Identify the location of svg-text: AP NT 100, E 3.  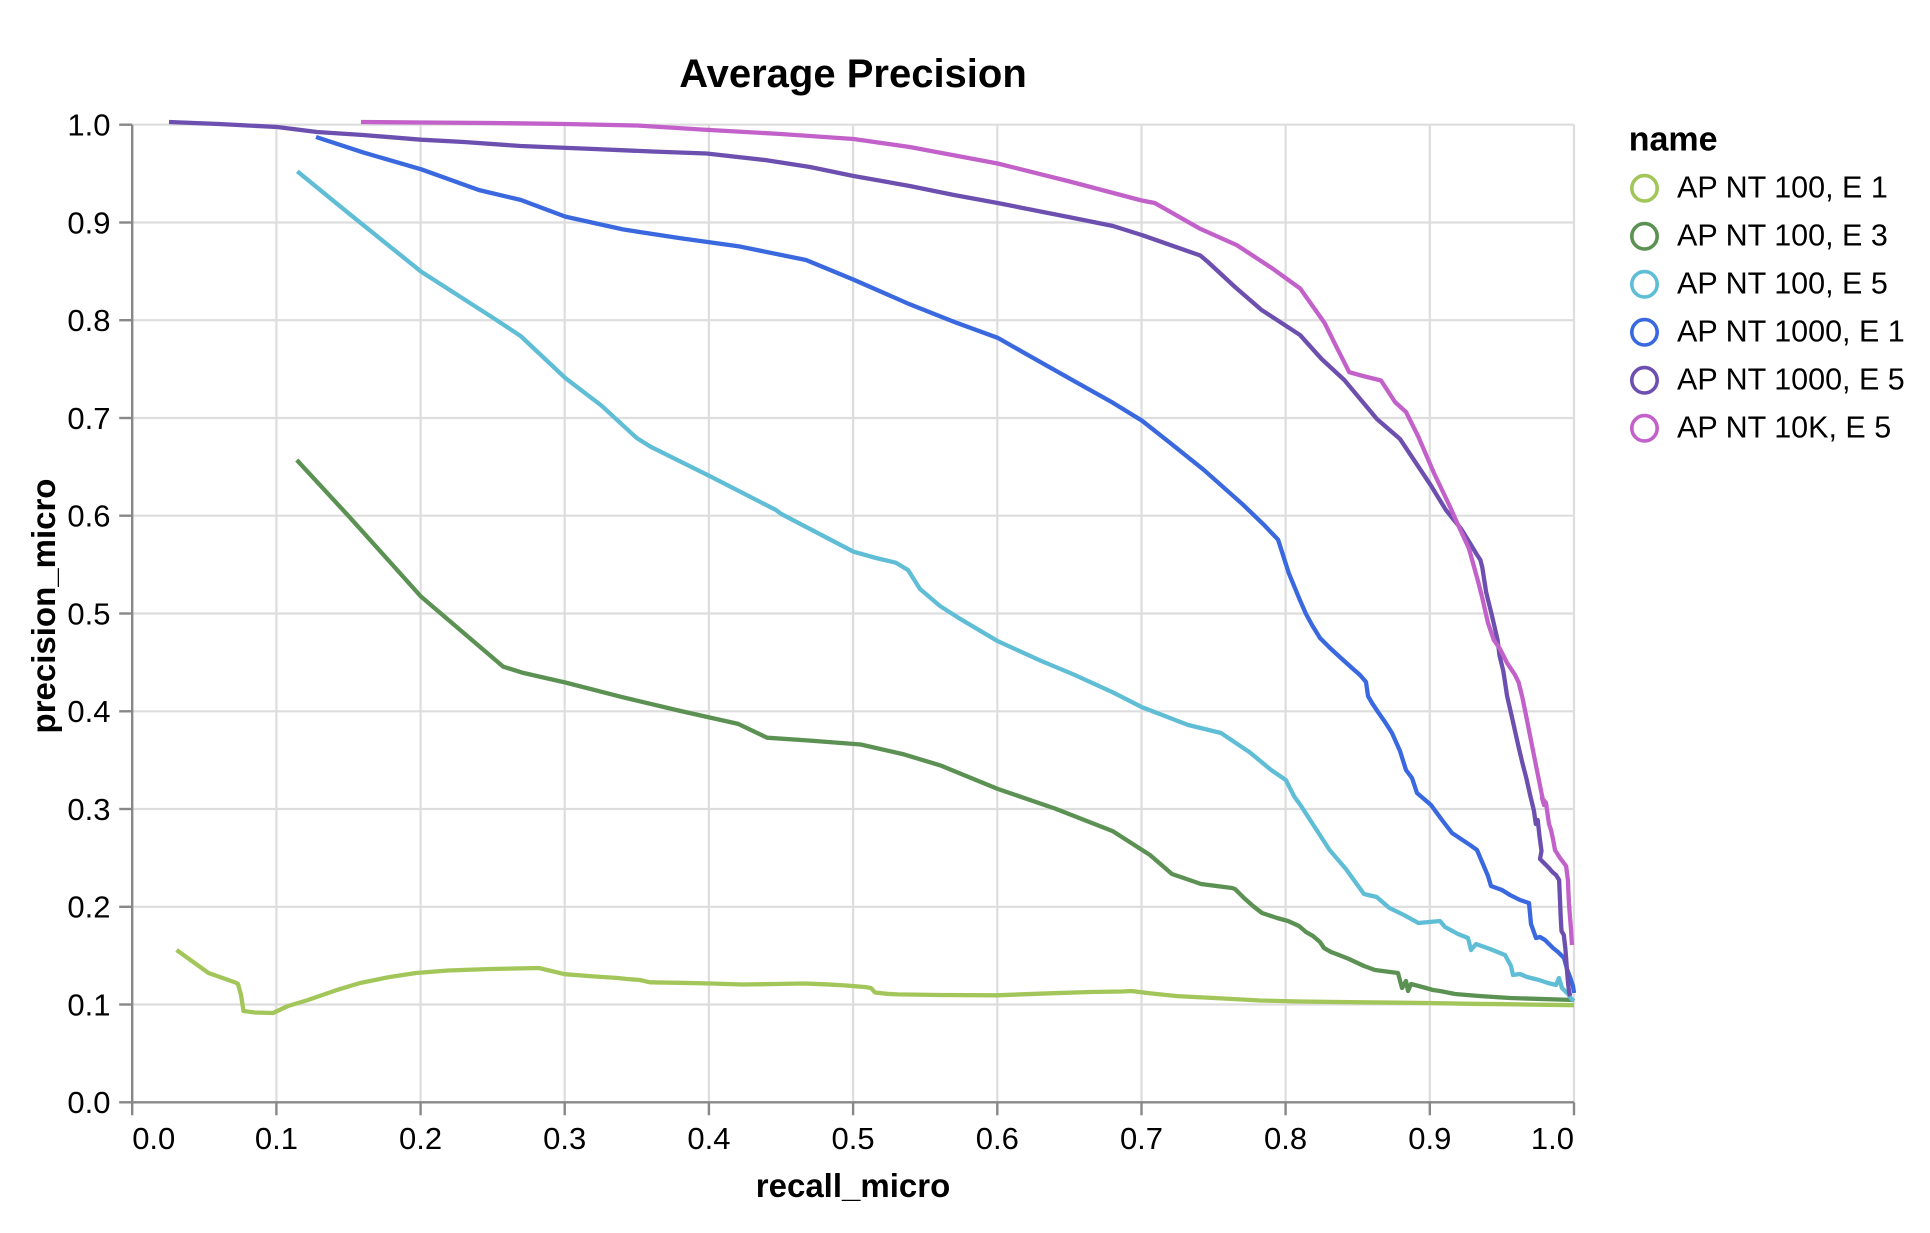
(1782, 236).